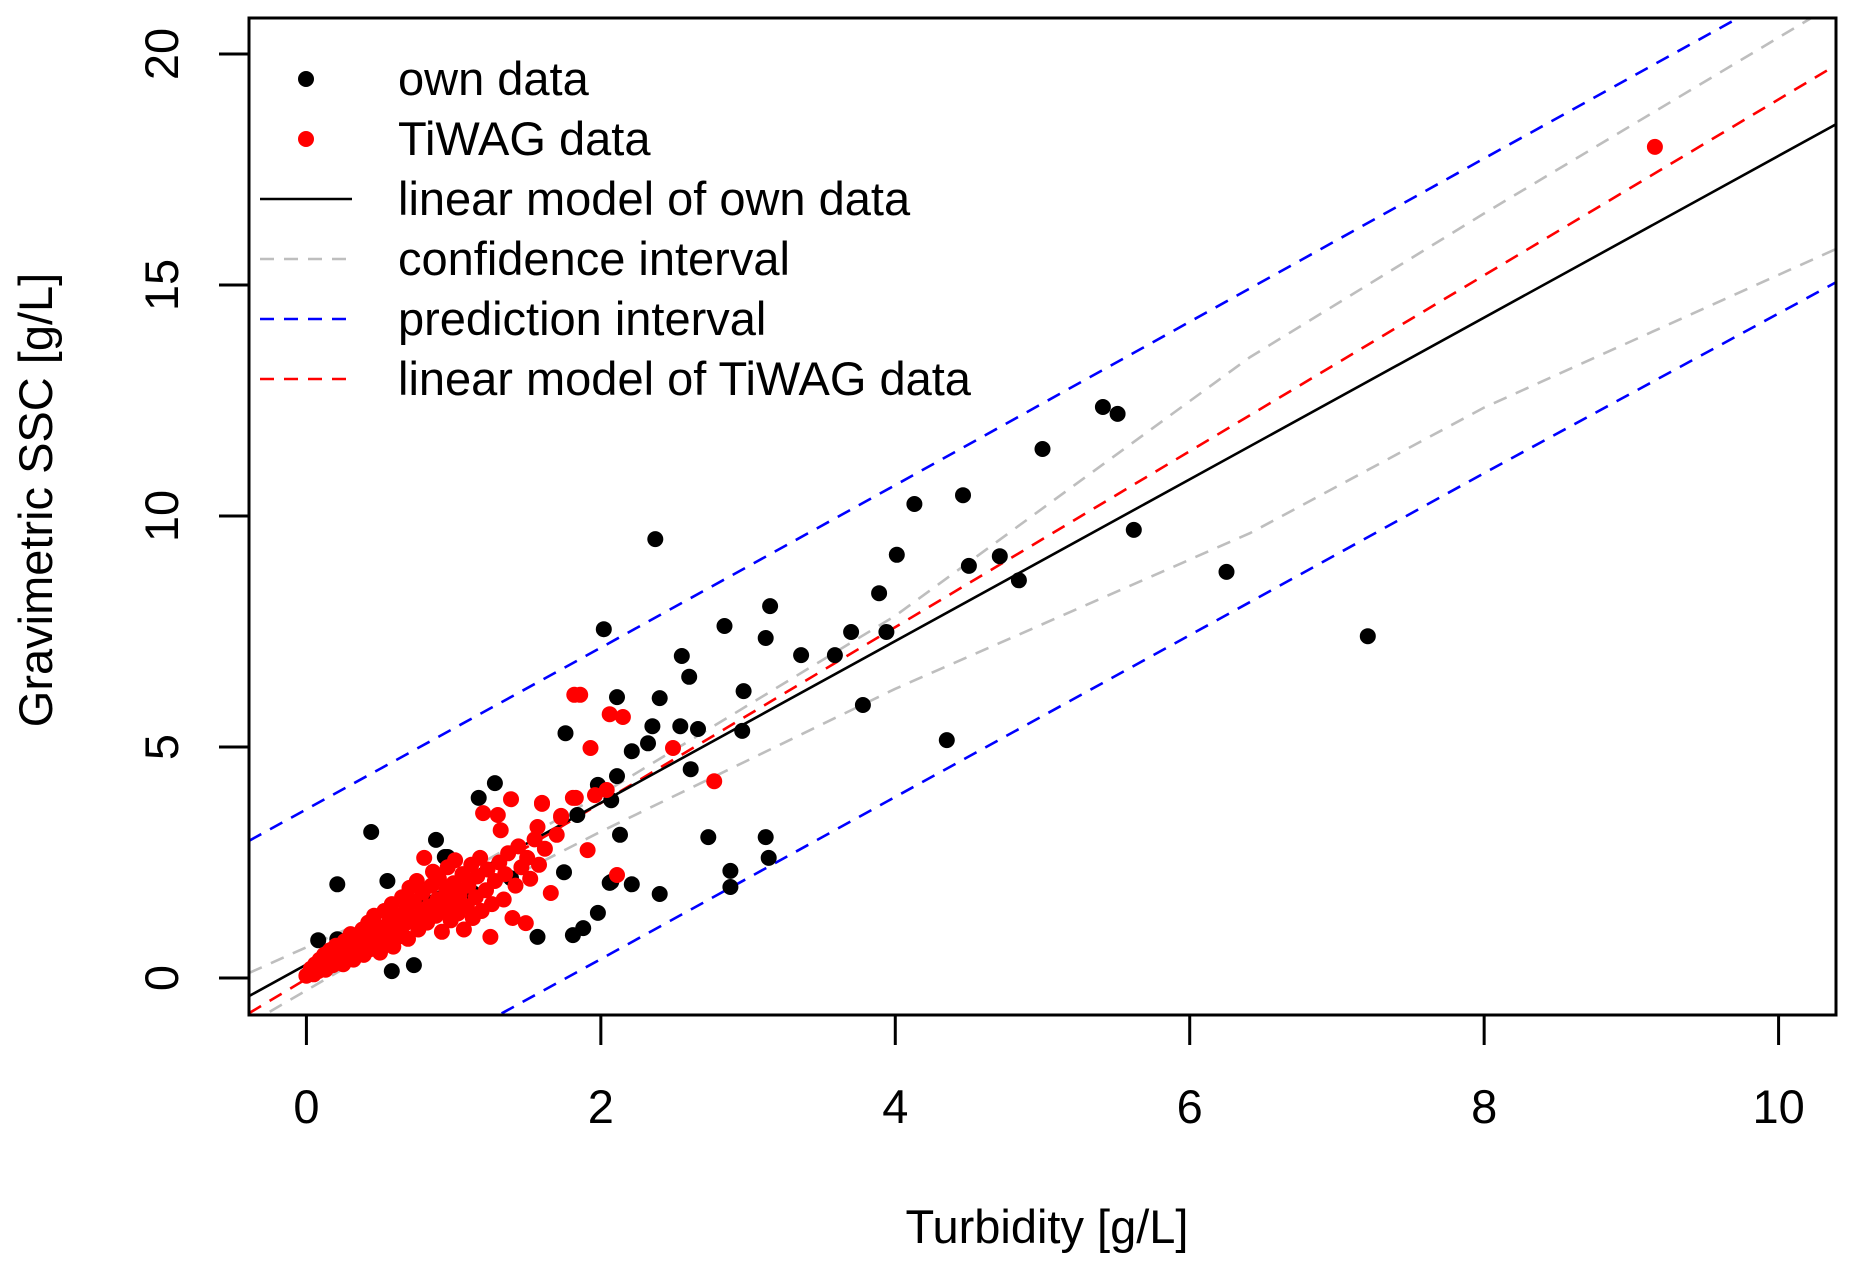 The image size is (1856, 1272). I want to click on legend-item: TiWAG data, so click(474, 138).